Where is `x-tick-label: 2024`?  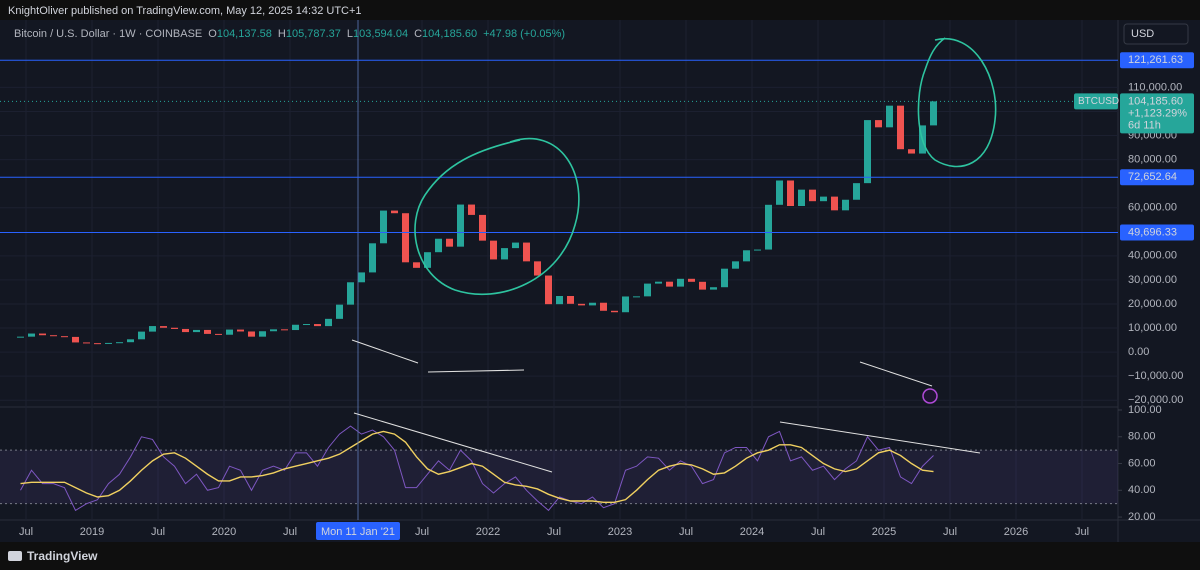
x-tick-label: 2024 is located at coordinates (752, 532).